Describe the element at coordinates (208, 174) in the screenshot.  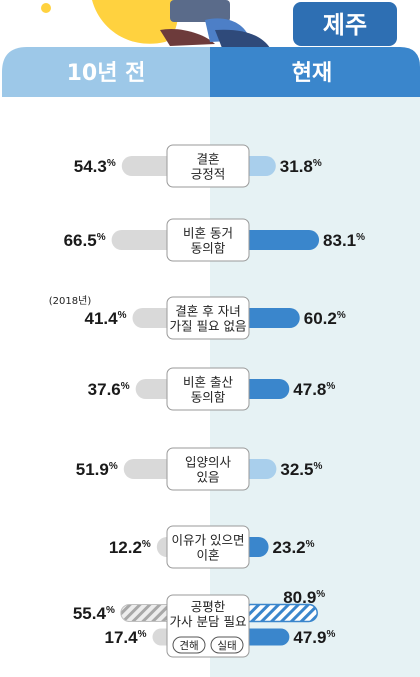
I see `category-label-1-line-2: 긍정적` at that location.